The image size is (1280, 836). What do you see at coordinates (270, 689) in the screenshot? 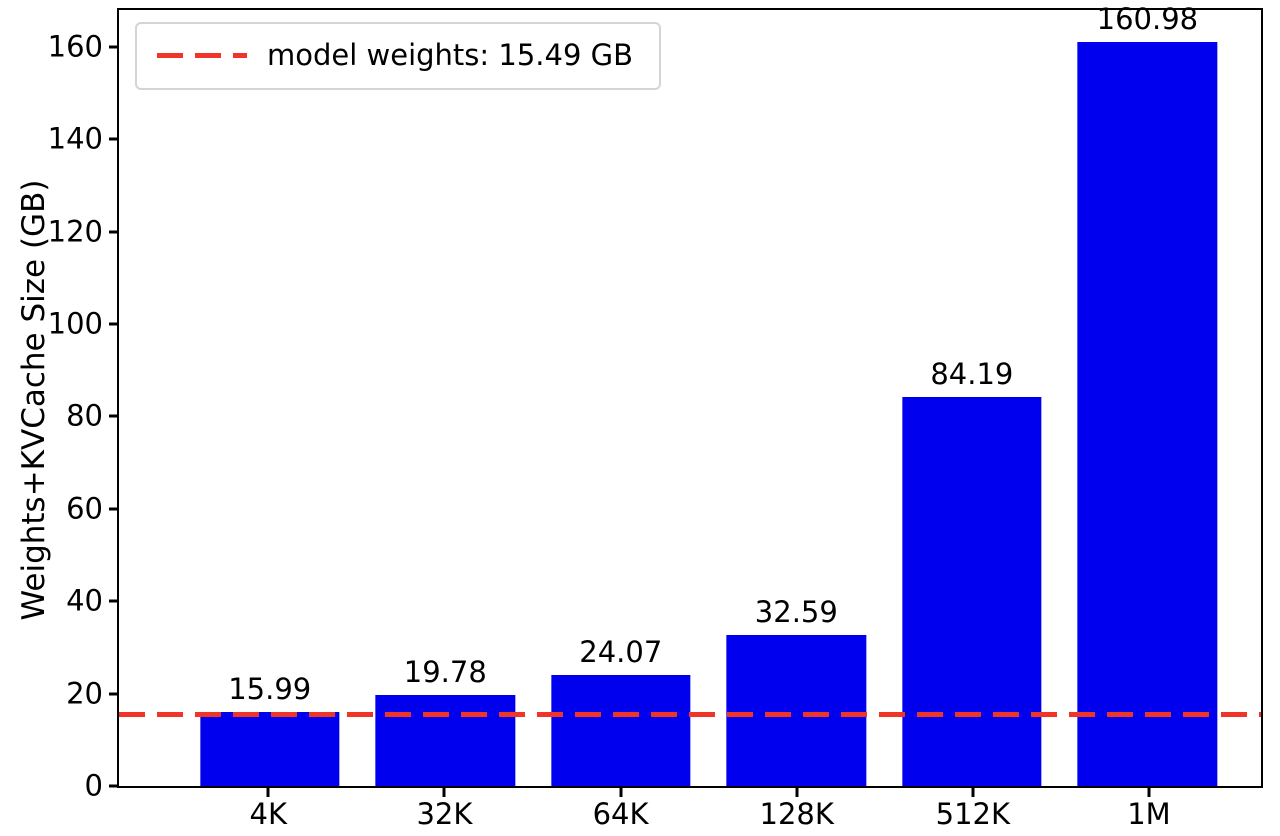
I see `bar-value-label: 15.99` at bounding box center [270, 689].